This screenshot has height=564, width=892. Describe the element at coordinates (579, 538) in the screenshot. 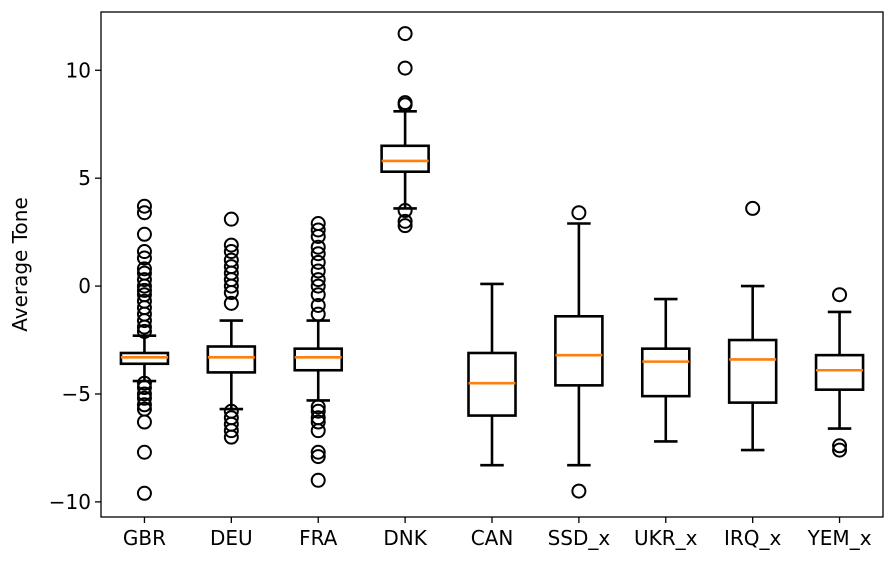

I see `x-tick-label: SSD_x` at that location.